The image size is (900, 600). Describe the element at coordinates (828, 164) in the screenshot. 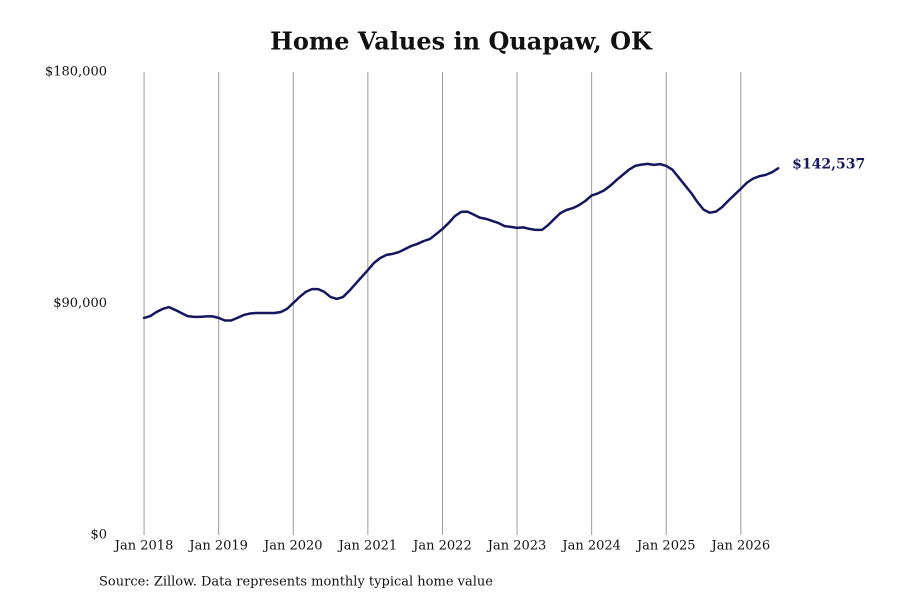

I see `value-label: $142,537` at that location.